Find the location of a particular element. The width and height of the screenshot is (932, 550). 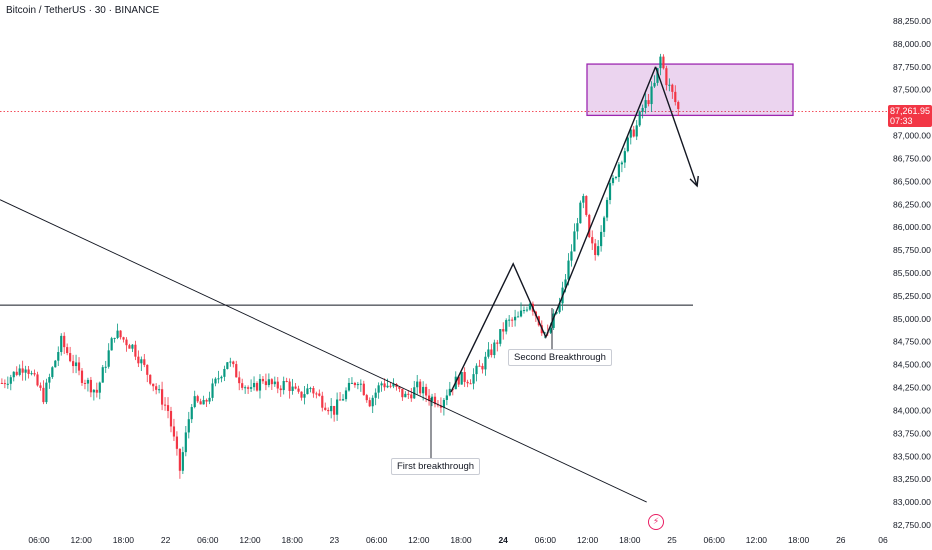

projected-arrow-line is located at coordinates (676, 126).